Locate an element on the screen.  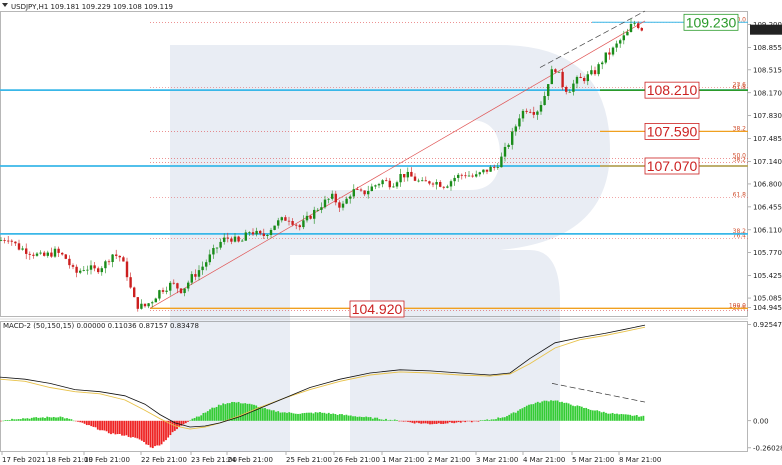
dropdown-triangle-icon is located at coordinates (5, 5).